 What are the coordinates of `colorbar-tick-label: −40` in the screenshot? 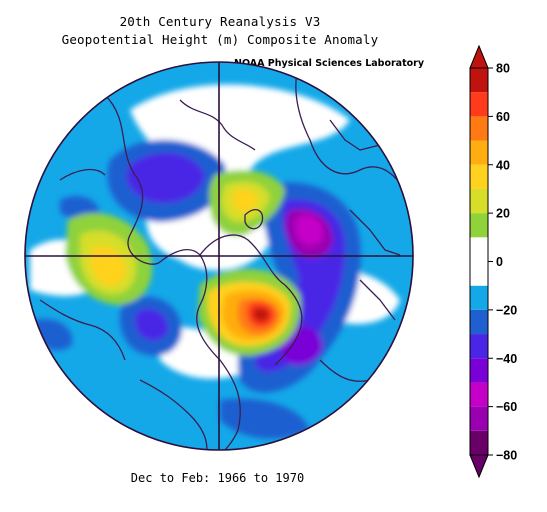 It's located at (506, 359).